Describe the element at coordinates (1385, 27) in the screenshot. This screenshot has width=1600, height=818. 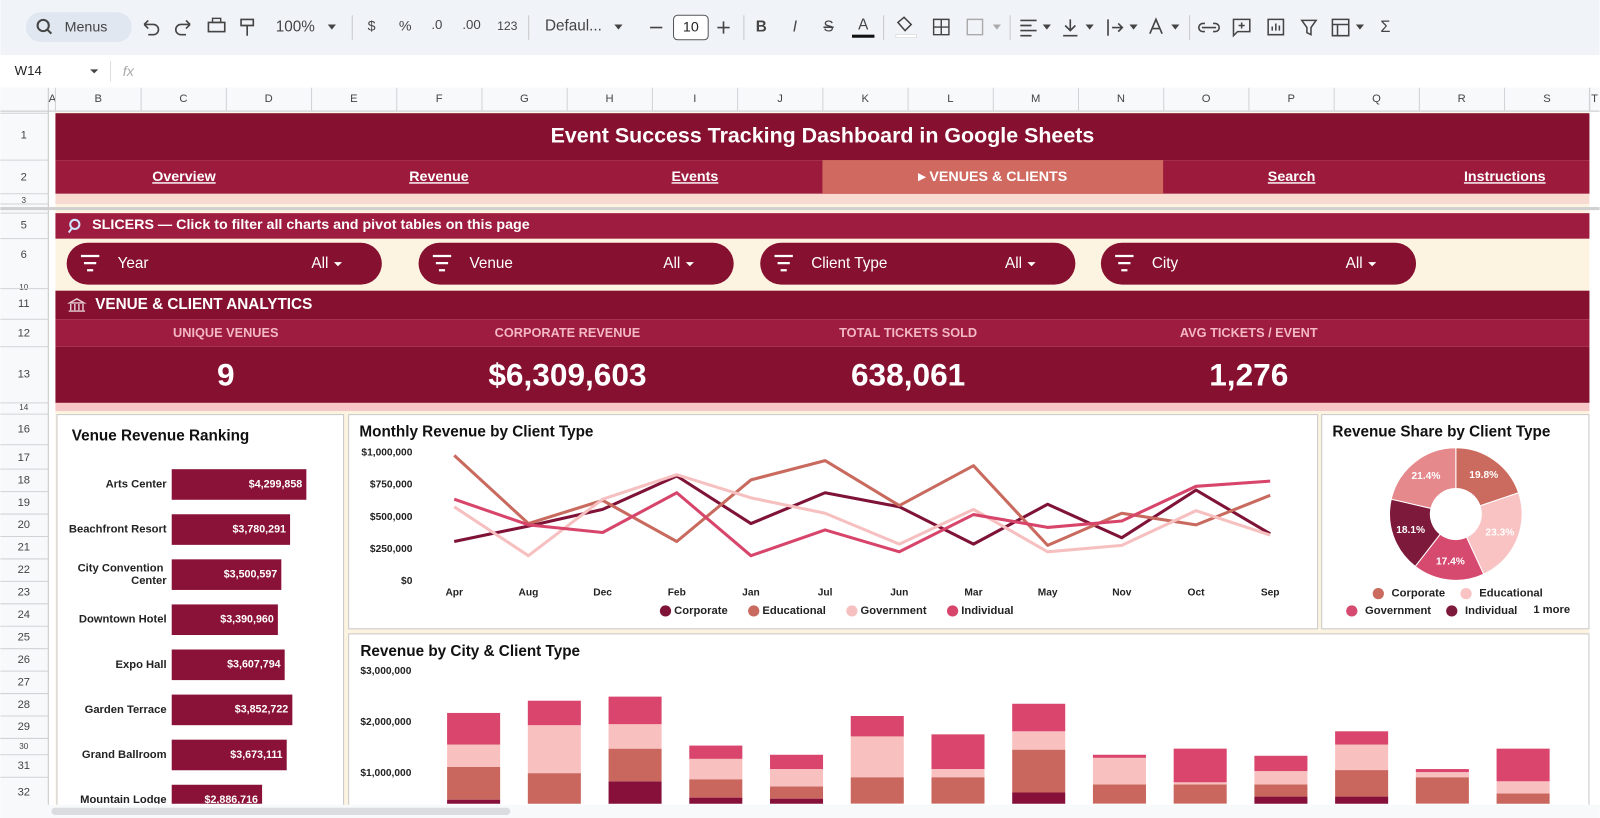
I see `functions-button: Σ` at that location.